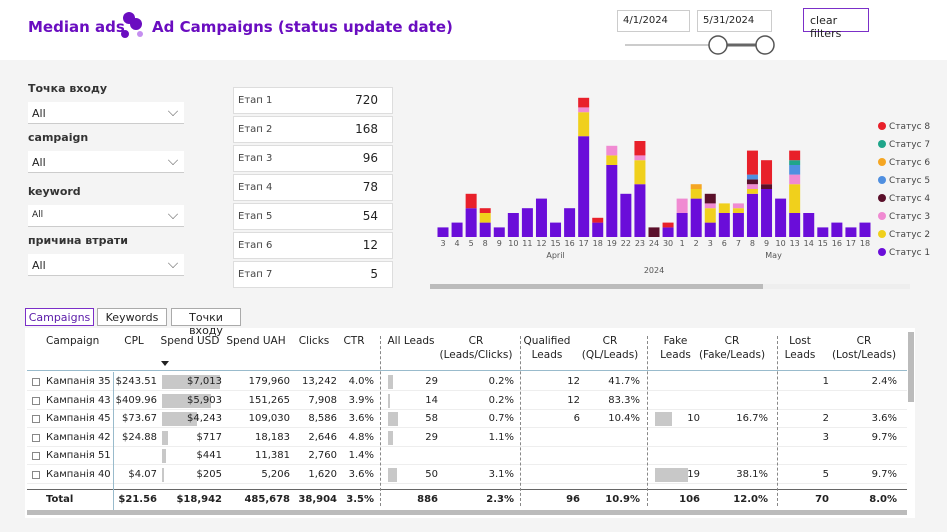 This screenshot has width=947, height=532. I want to click on x-tick-label: 14, so click(809, 243).